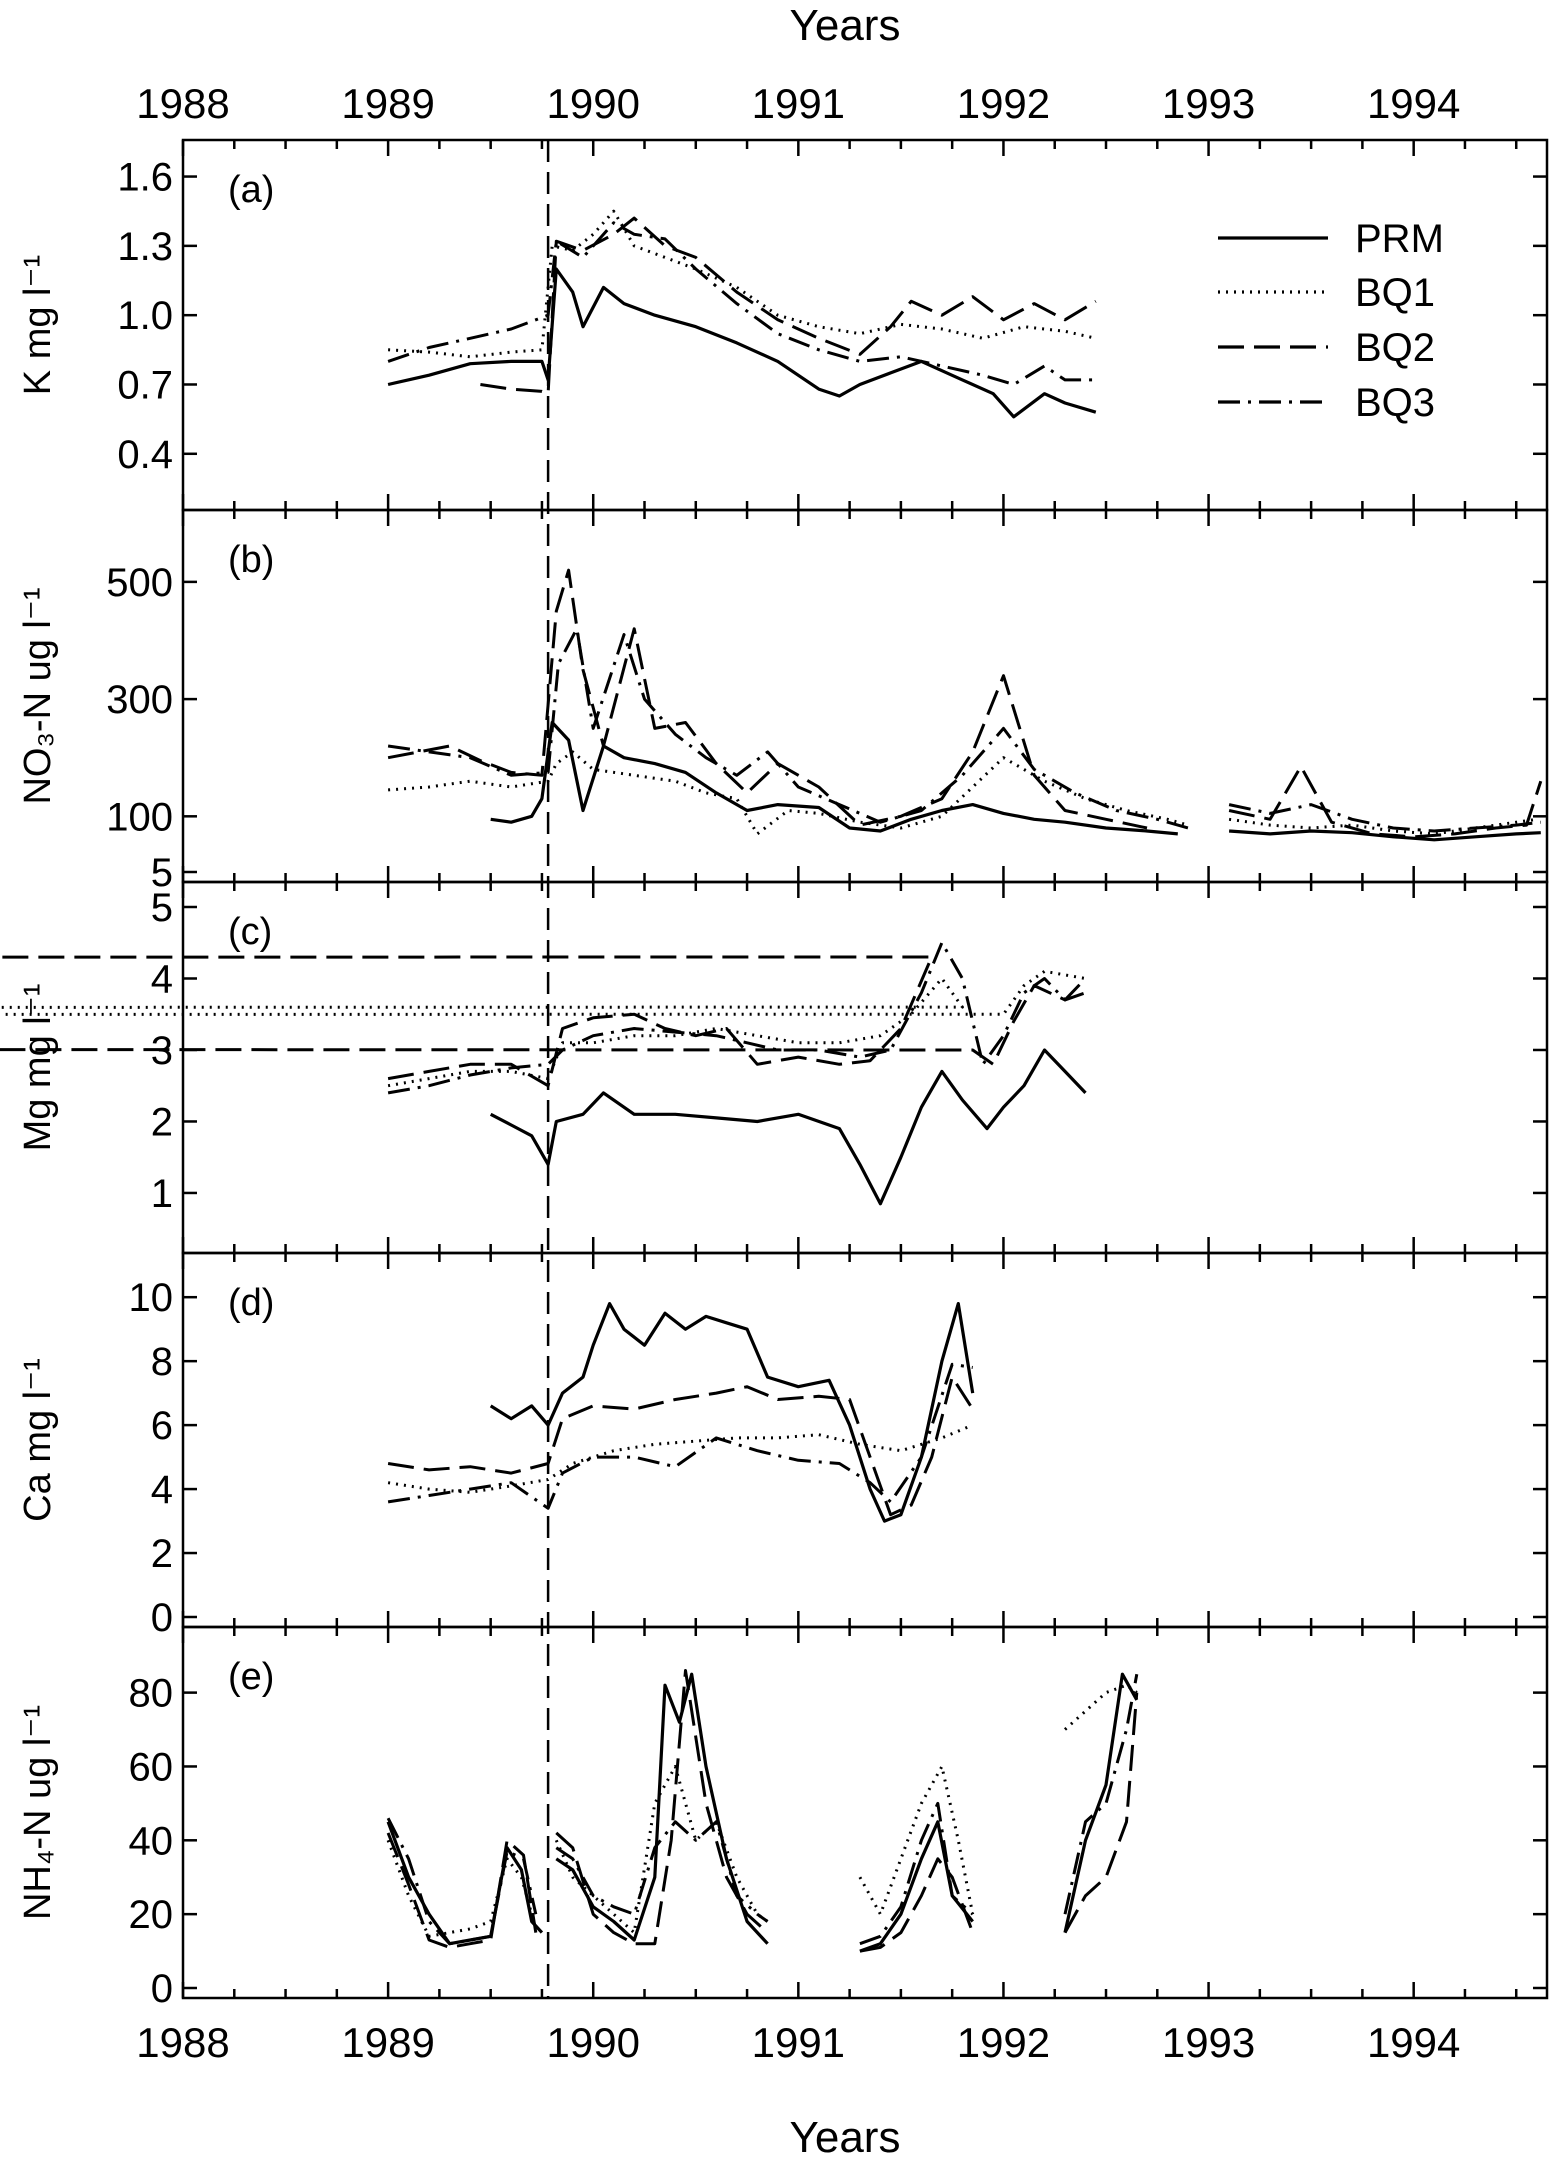  What do you see at coordinates (845, 2137) in the screenshot?
I see `bottom-axis-title: Years` at bounding box center [845, 2137].